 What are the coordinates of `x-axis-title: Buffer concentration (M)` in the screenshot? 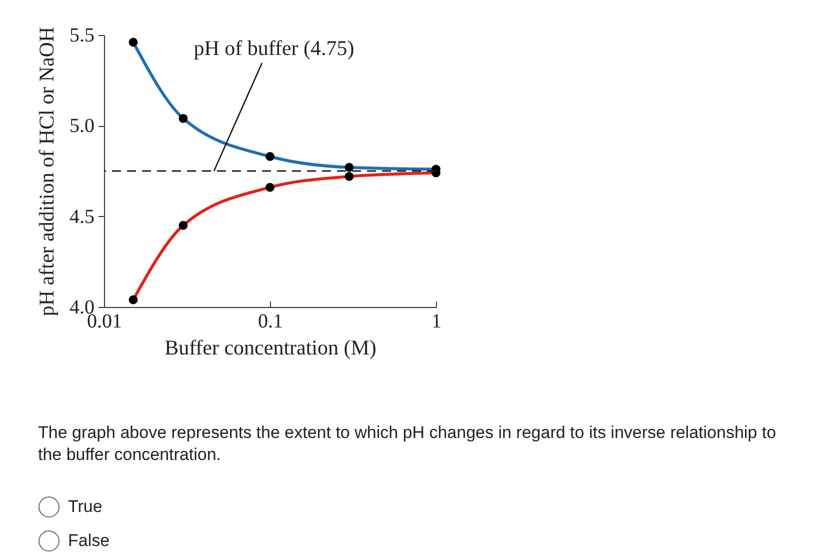 It's located at (270, 348).